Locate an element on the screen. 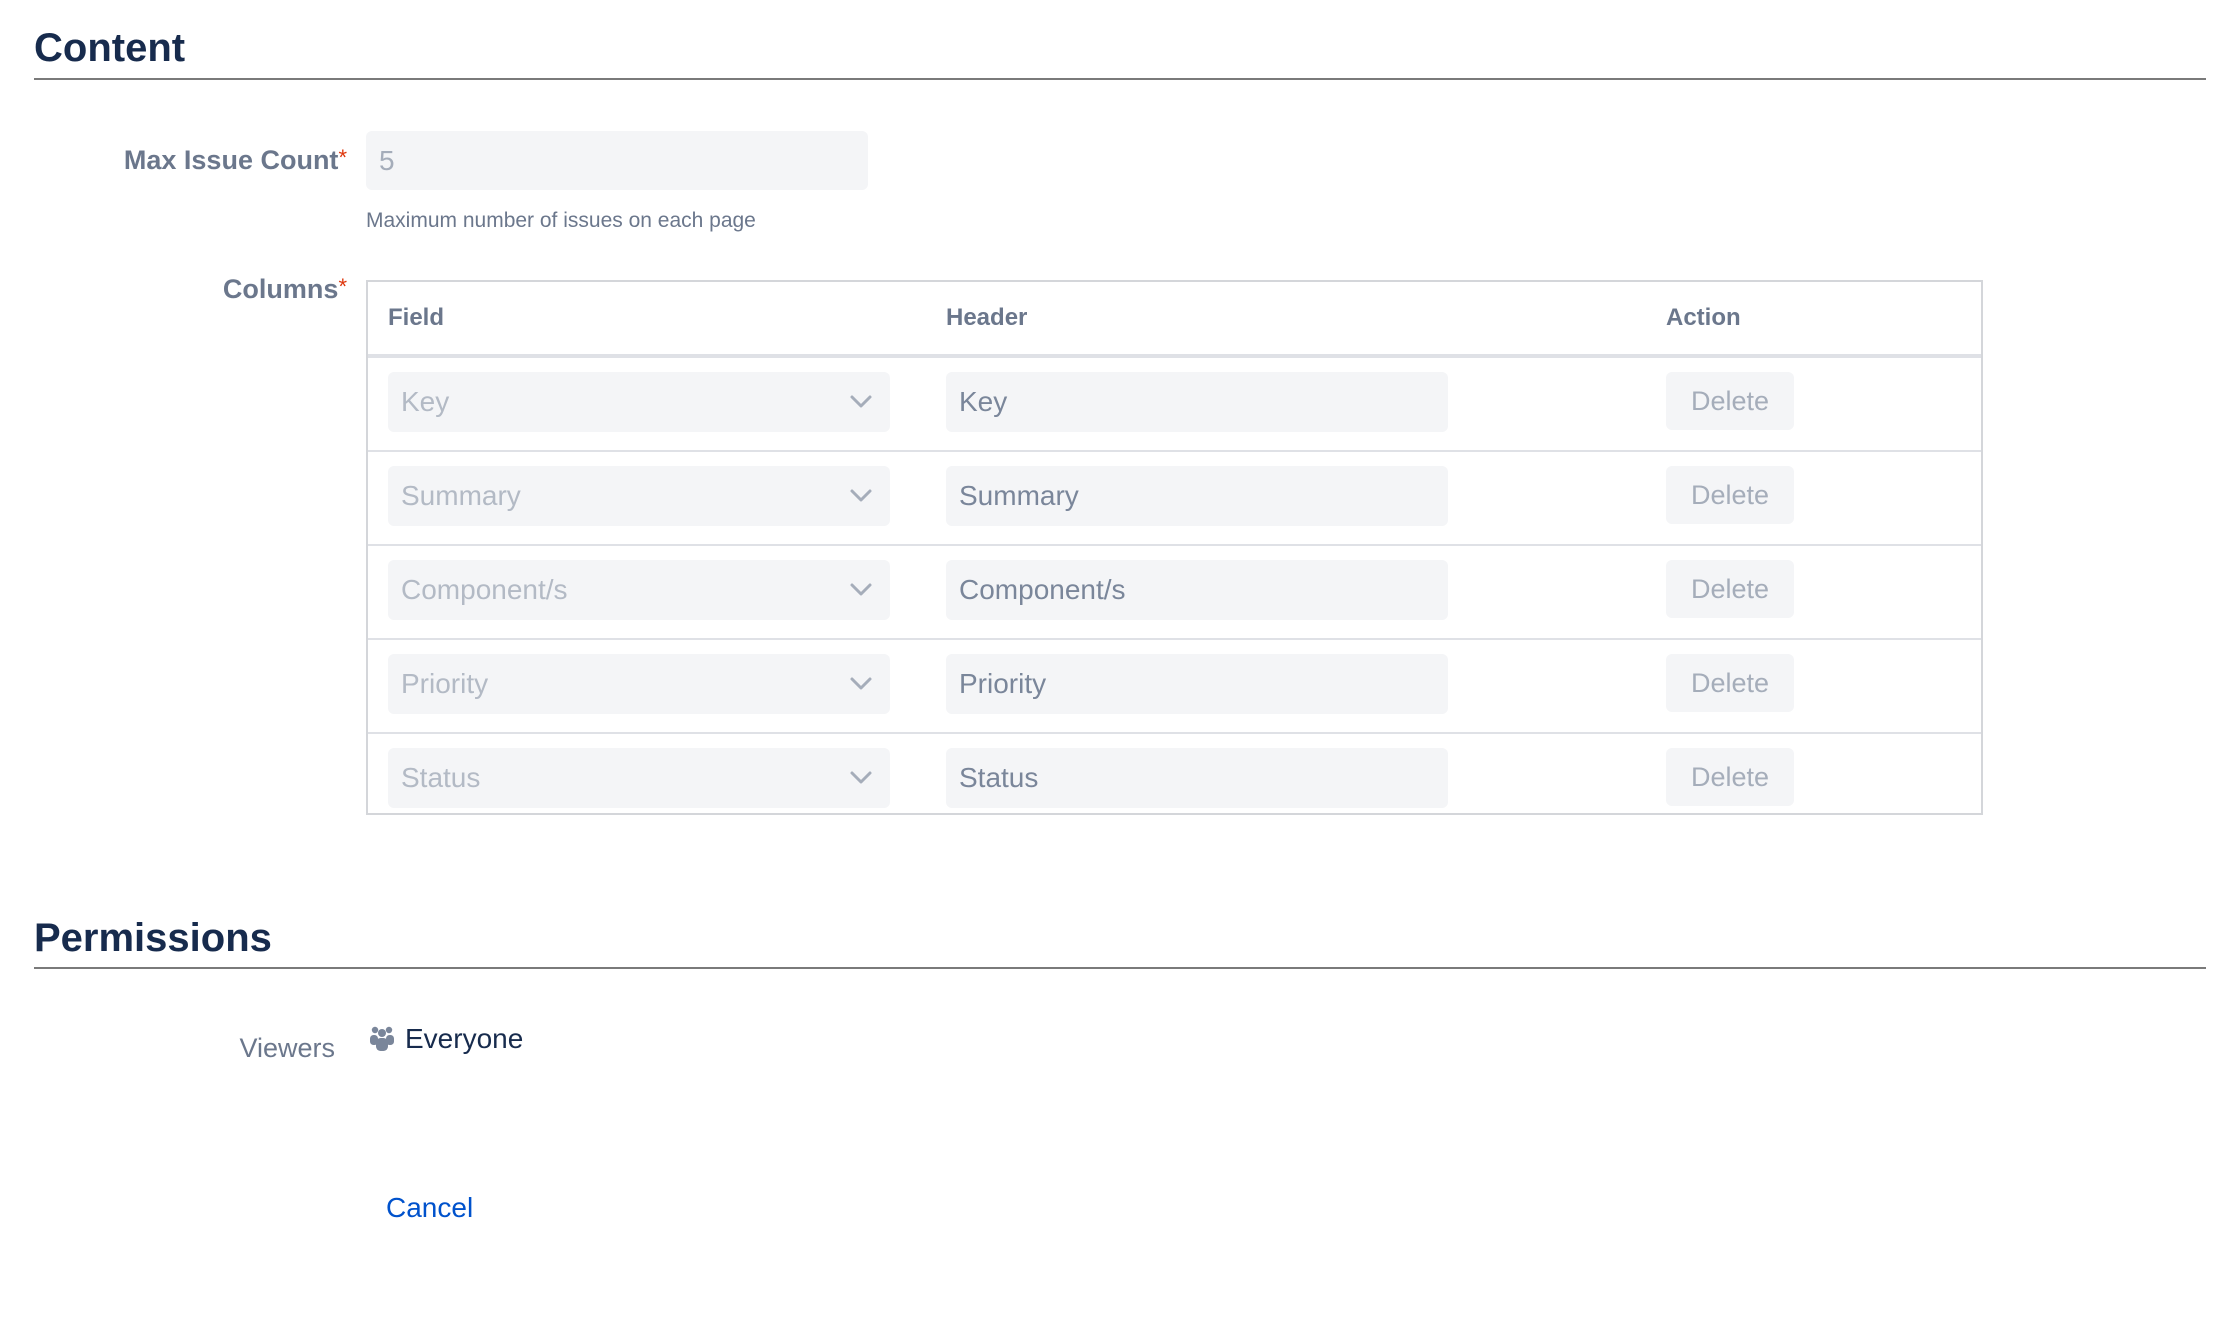 This screenshot has height=1326, width=2230. max-issue-count-input: 5 is located at coordinates (617, 160).